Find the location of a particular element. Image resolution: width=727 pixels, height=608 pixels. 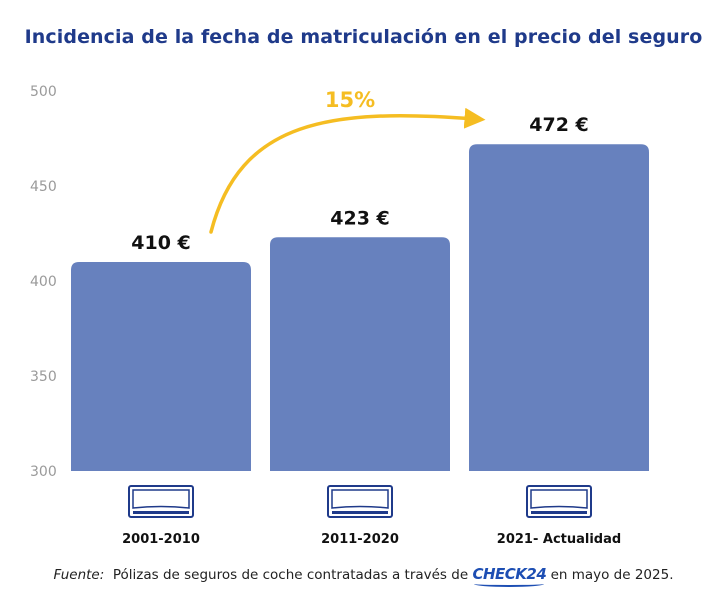

y-tick-label: 400 is located at coordinates (43, 282).